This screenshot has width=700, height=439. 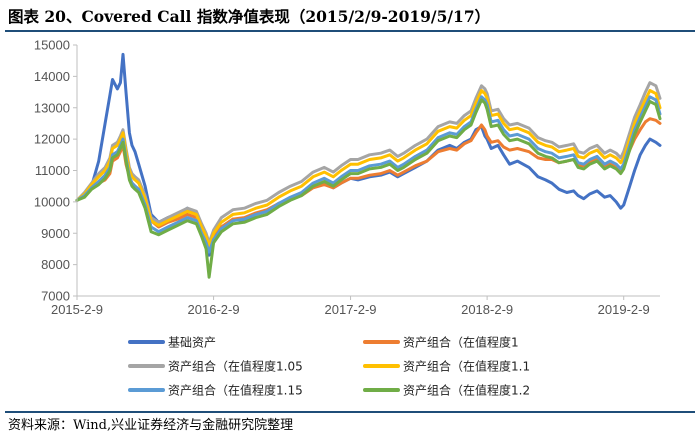 What do you see at coordinates (350, 412) in the screenshot?
I see `source-rule` at bounding box center [350, 412].